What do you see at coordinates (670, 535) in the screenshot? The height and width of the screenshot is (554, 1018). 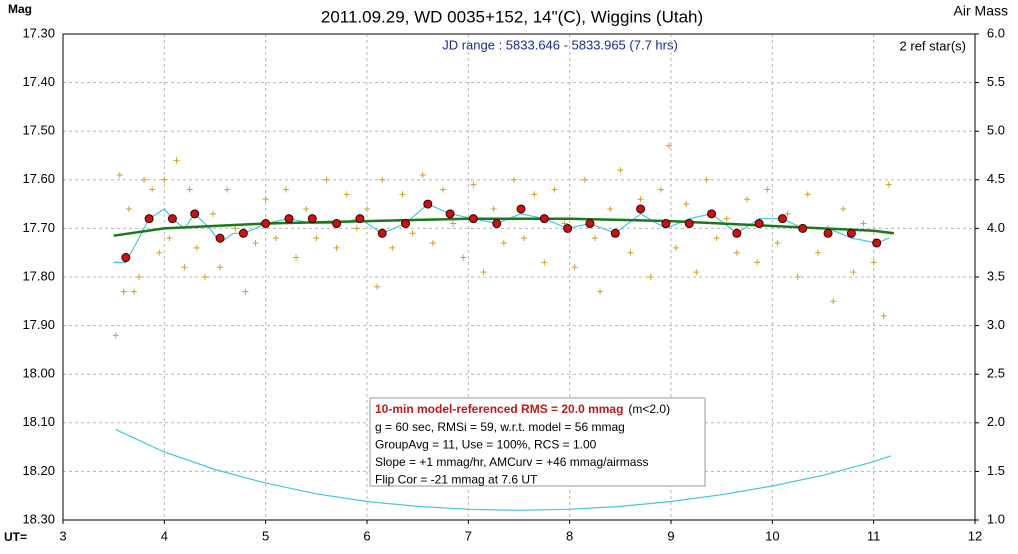 I see `x-tick-label: 9` at bounding box center [670, 535].